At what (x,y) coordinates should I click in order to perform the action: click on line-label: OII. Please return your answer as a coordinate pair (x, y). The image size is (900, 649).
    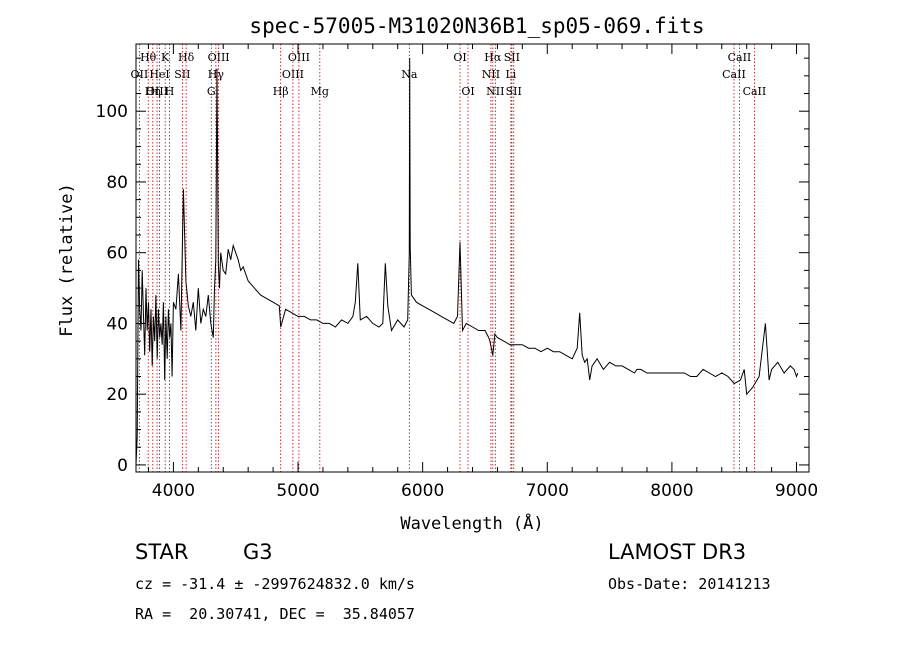
    Looking at the image, I should click on (140, 74).